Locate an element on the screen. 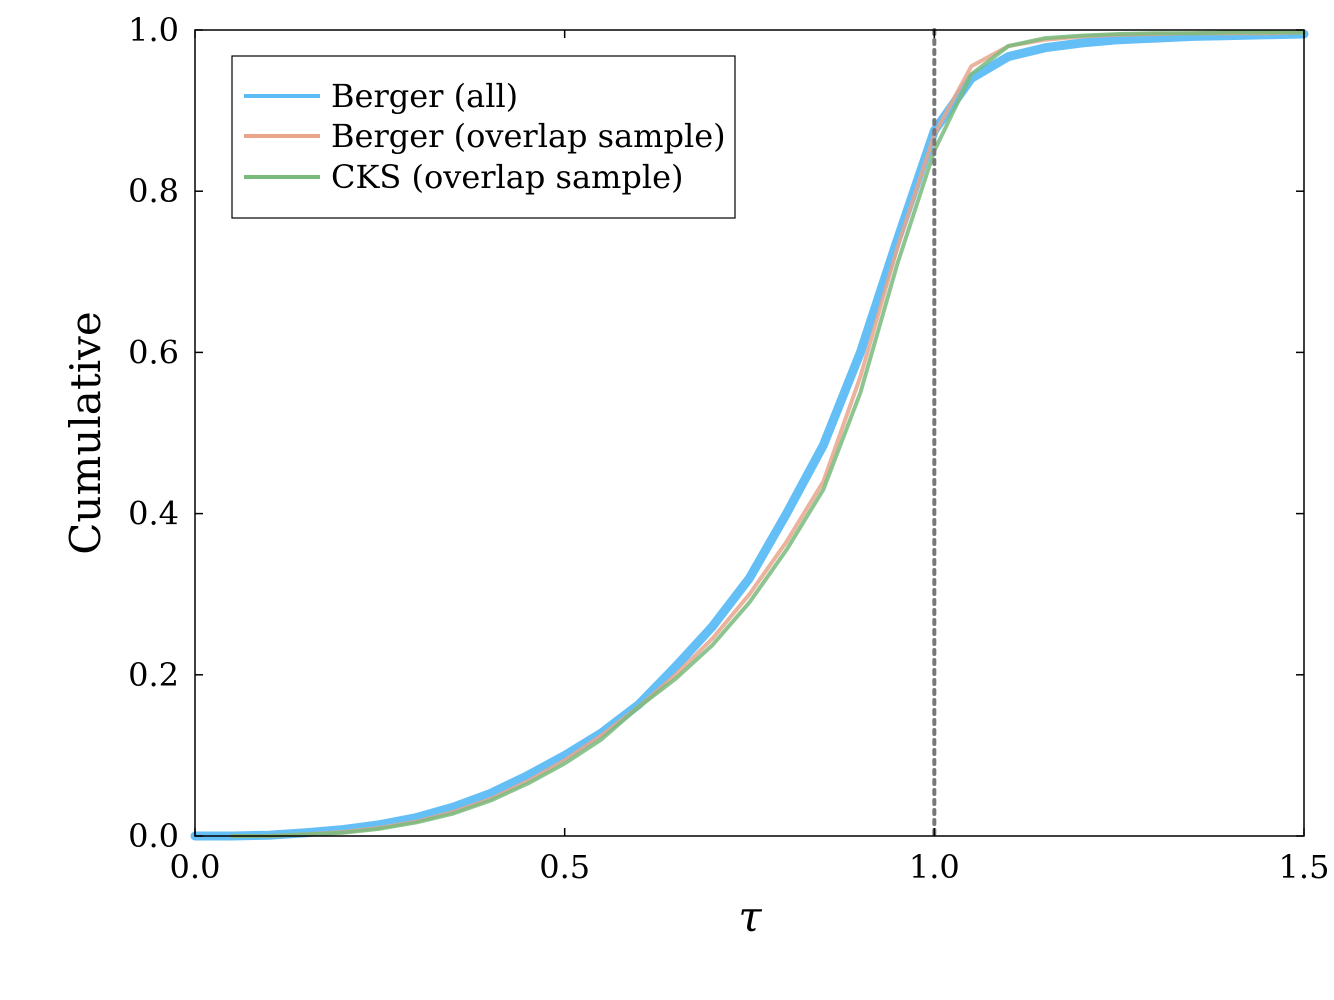 The image size is (1334, 1000). y-tick-label: 0.6 is located at coordinates (153, 352).